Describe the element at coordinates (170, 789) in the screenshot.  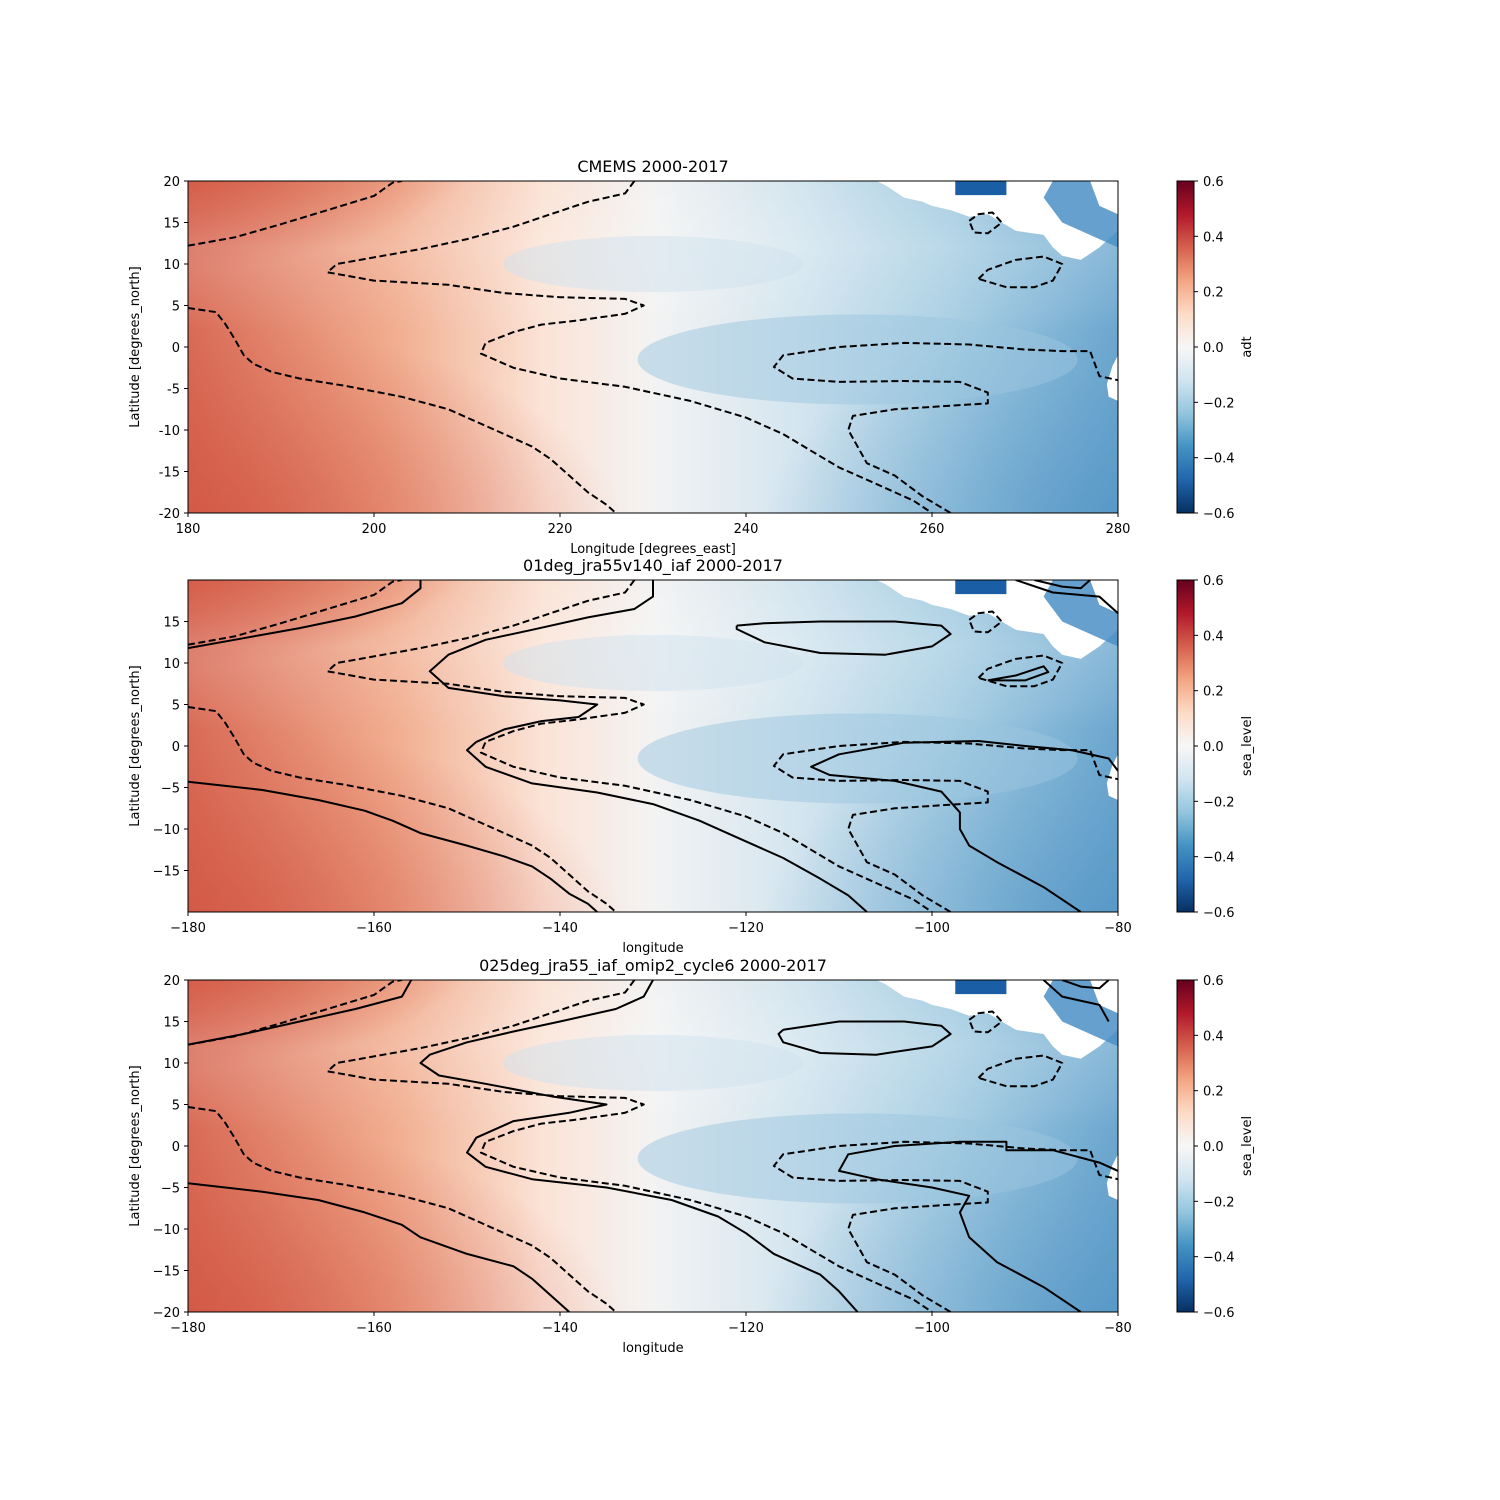
I see `y-tick-label: −5` at that location.